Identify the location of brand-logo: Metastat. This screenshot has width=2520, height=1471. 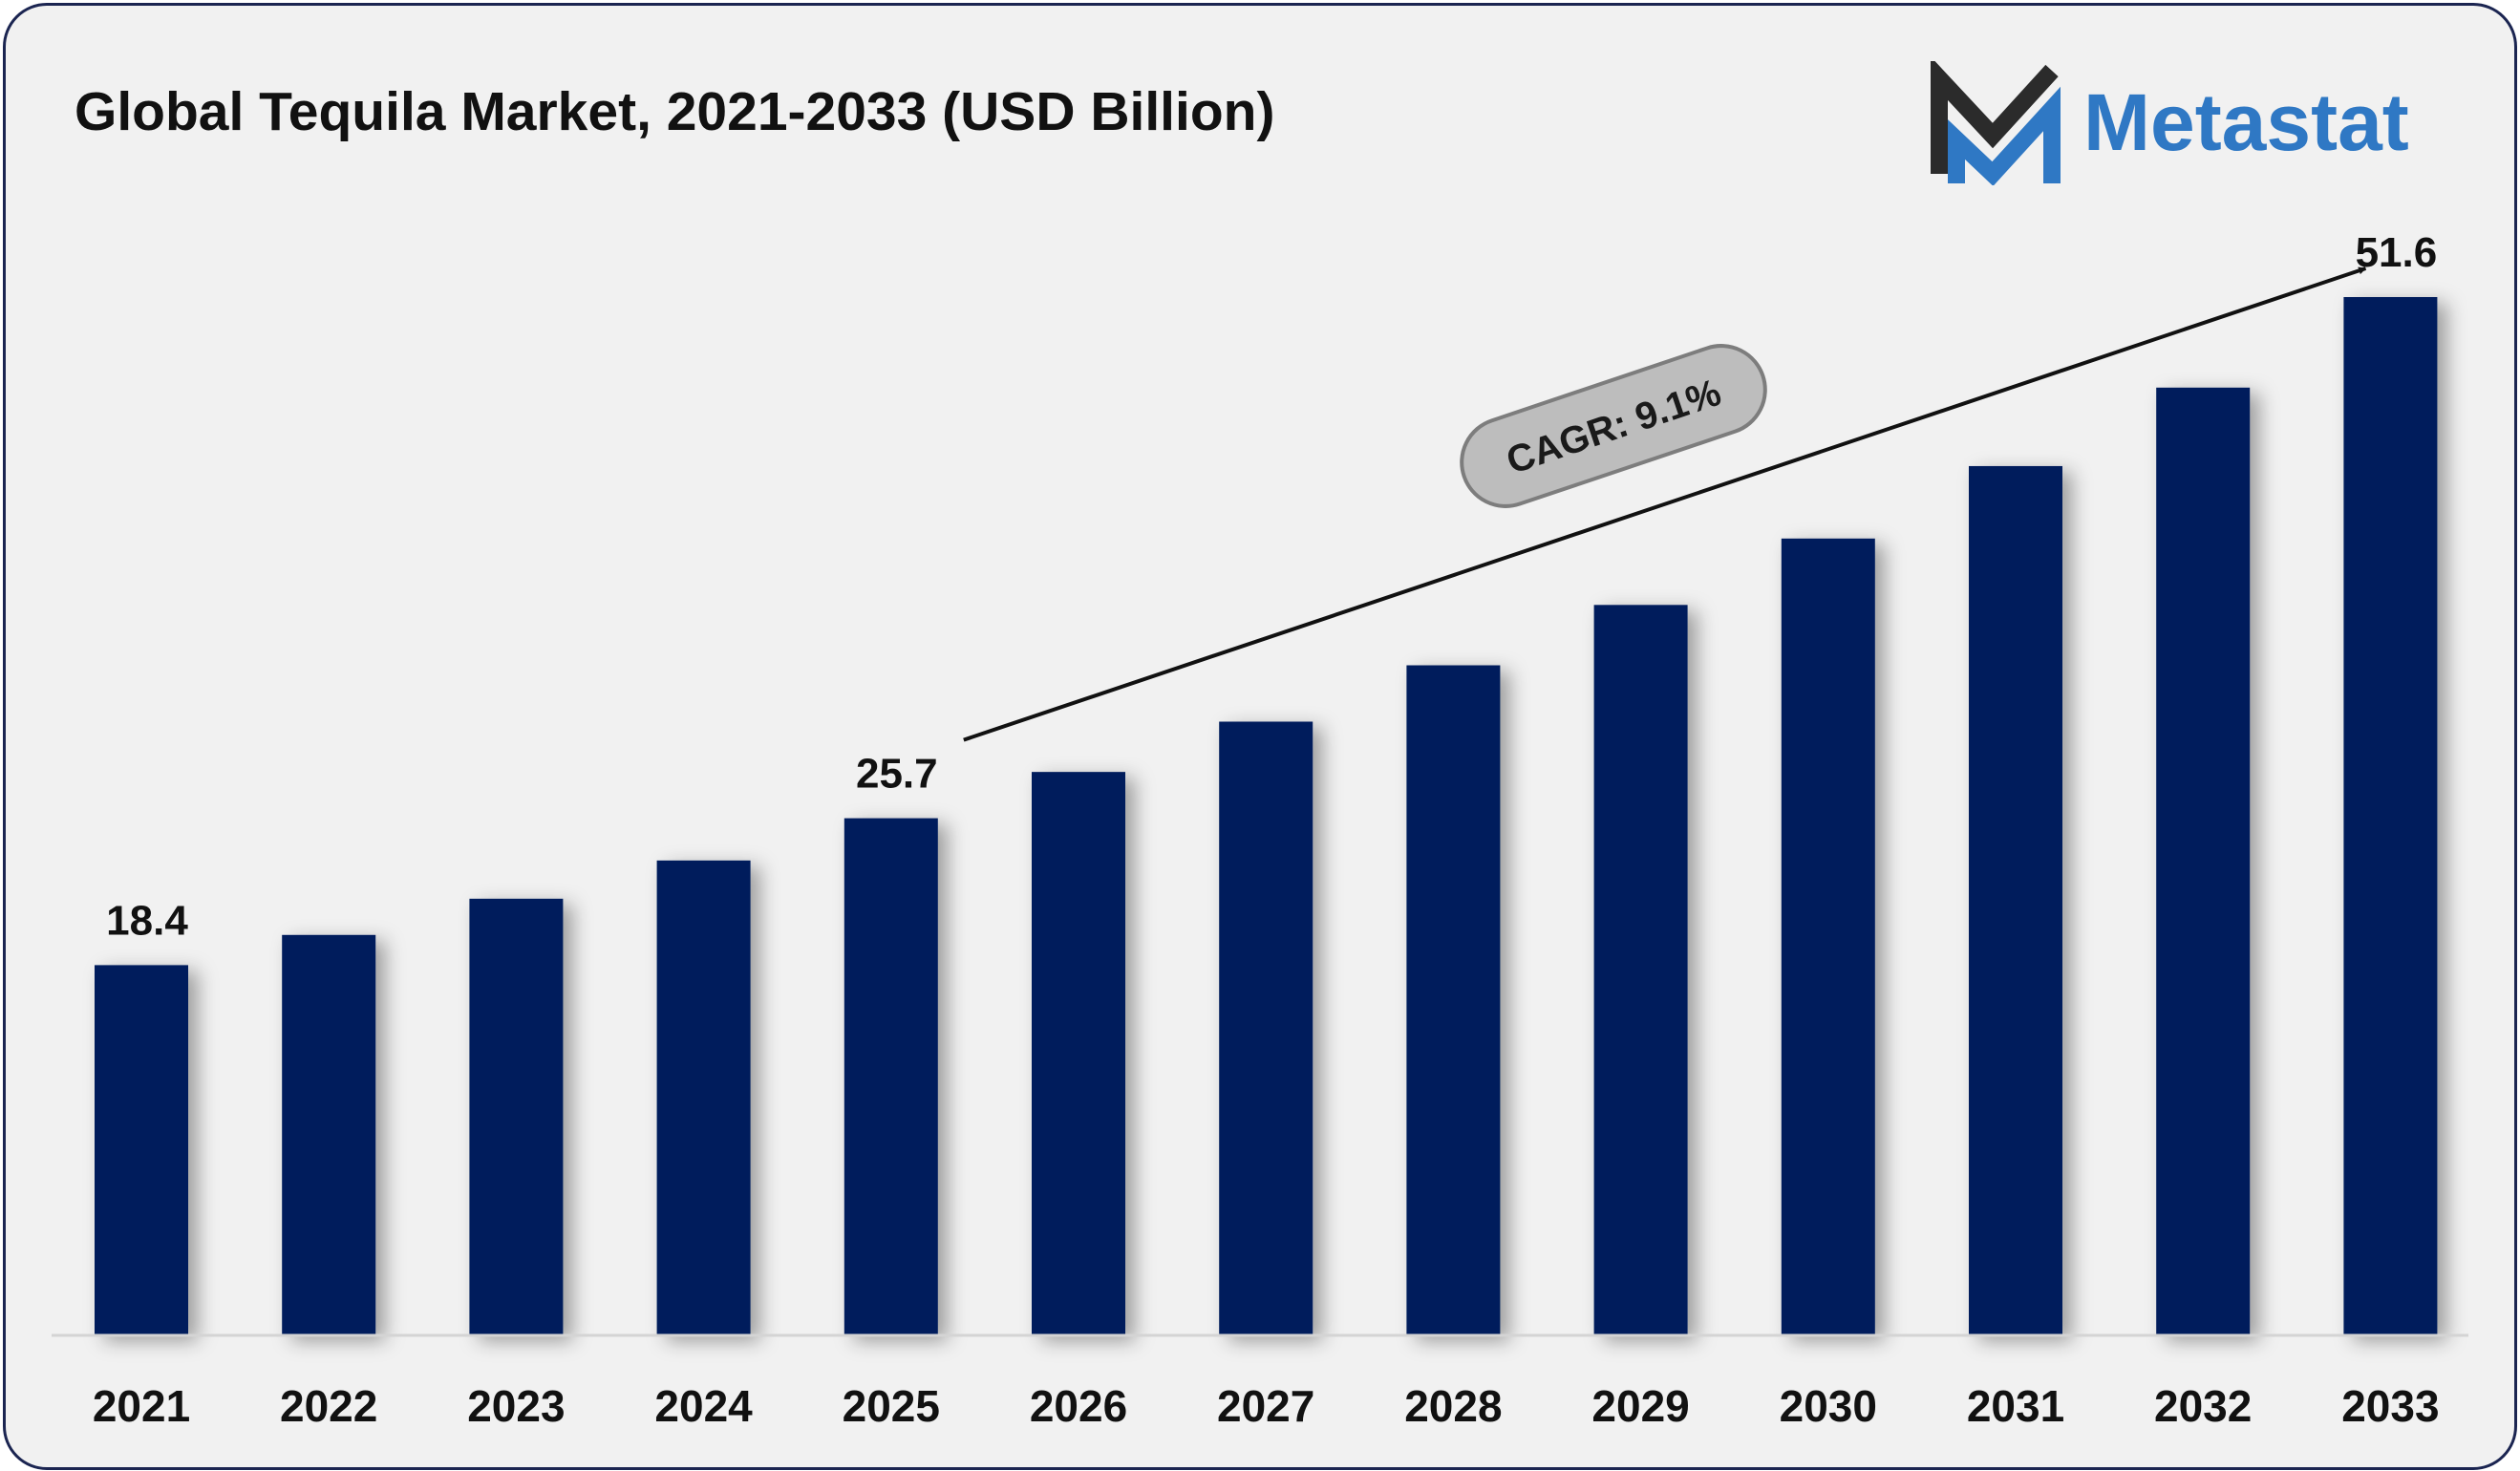
(2193, 123).